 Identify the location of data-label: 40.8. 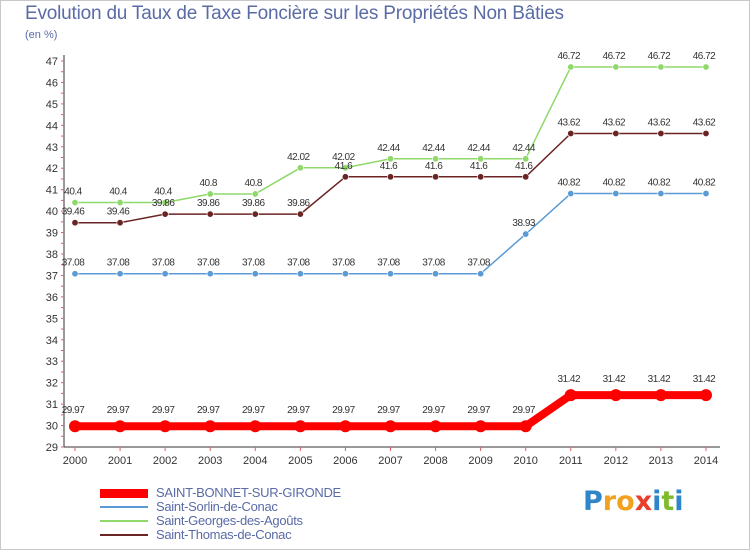
(254, 183).